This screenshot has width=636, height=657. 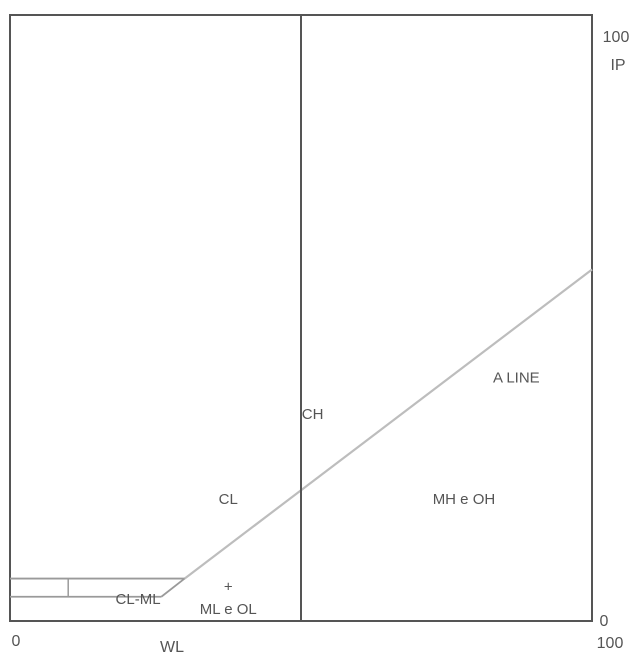 I want to click on y-tick-label-0: 0, so click(x=604, y=621).